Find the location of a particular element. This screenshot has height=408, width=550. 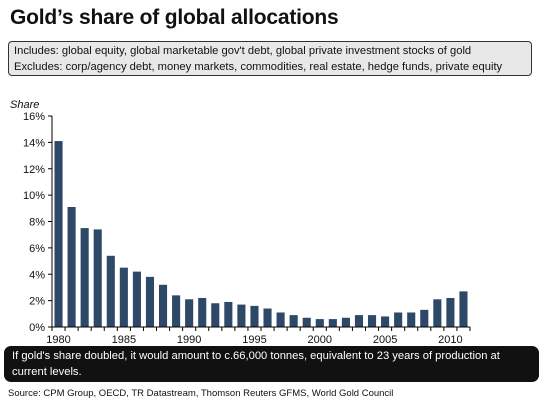

bar-1988 is located at coordinates (163, 305).